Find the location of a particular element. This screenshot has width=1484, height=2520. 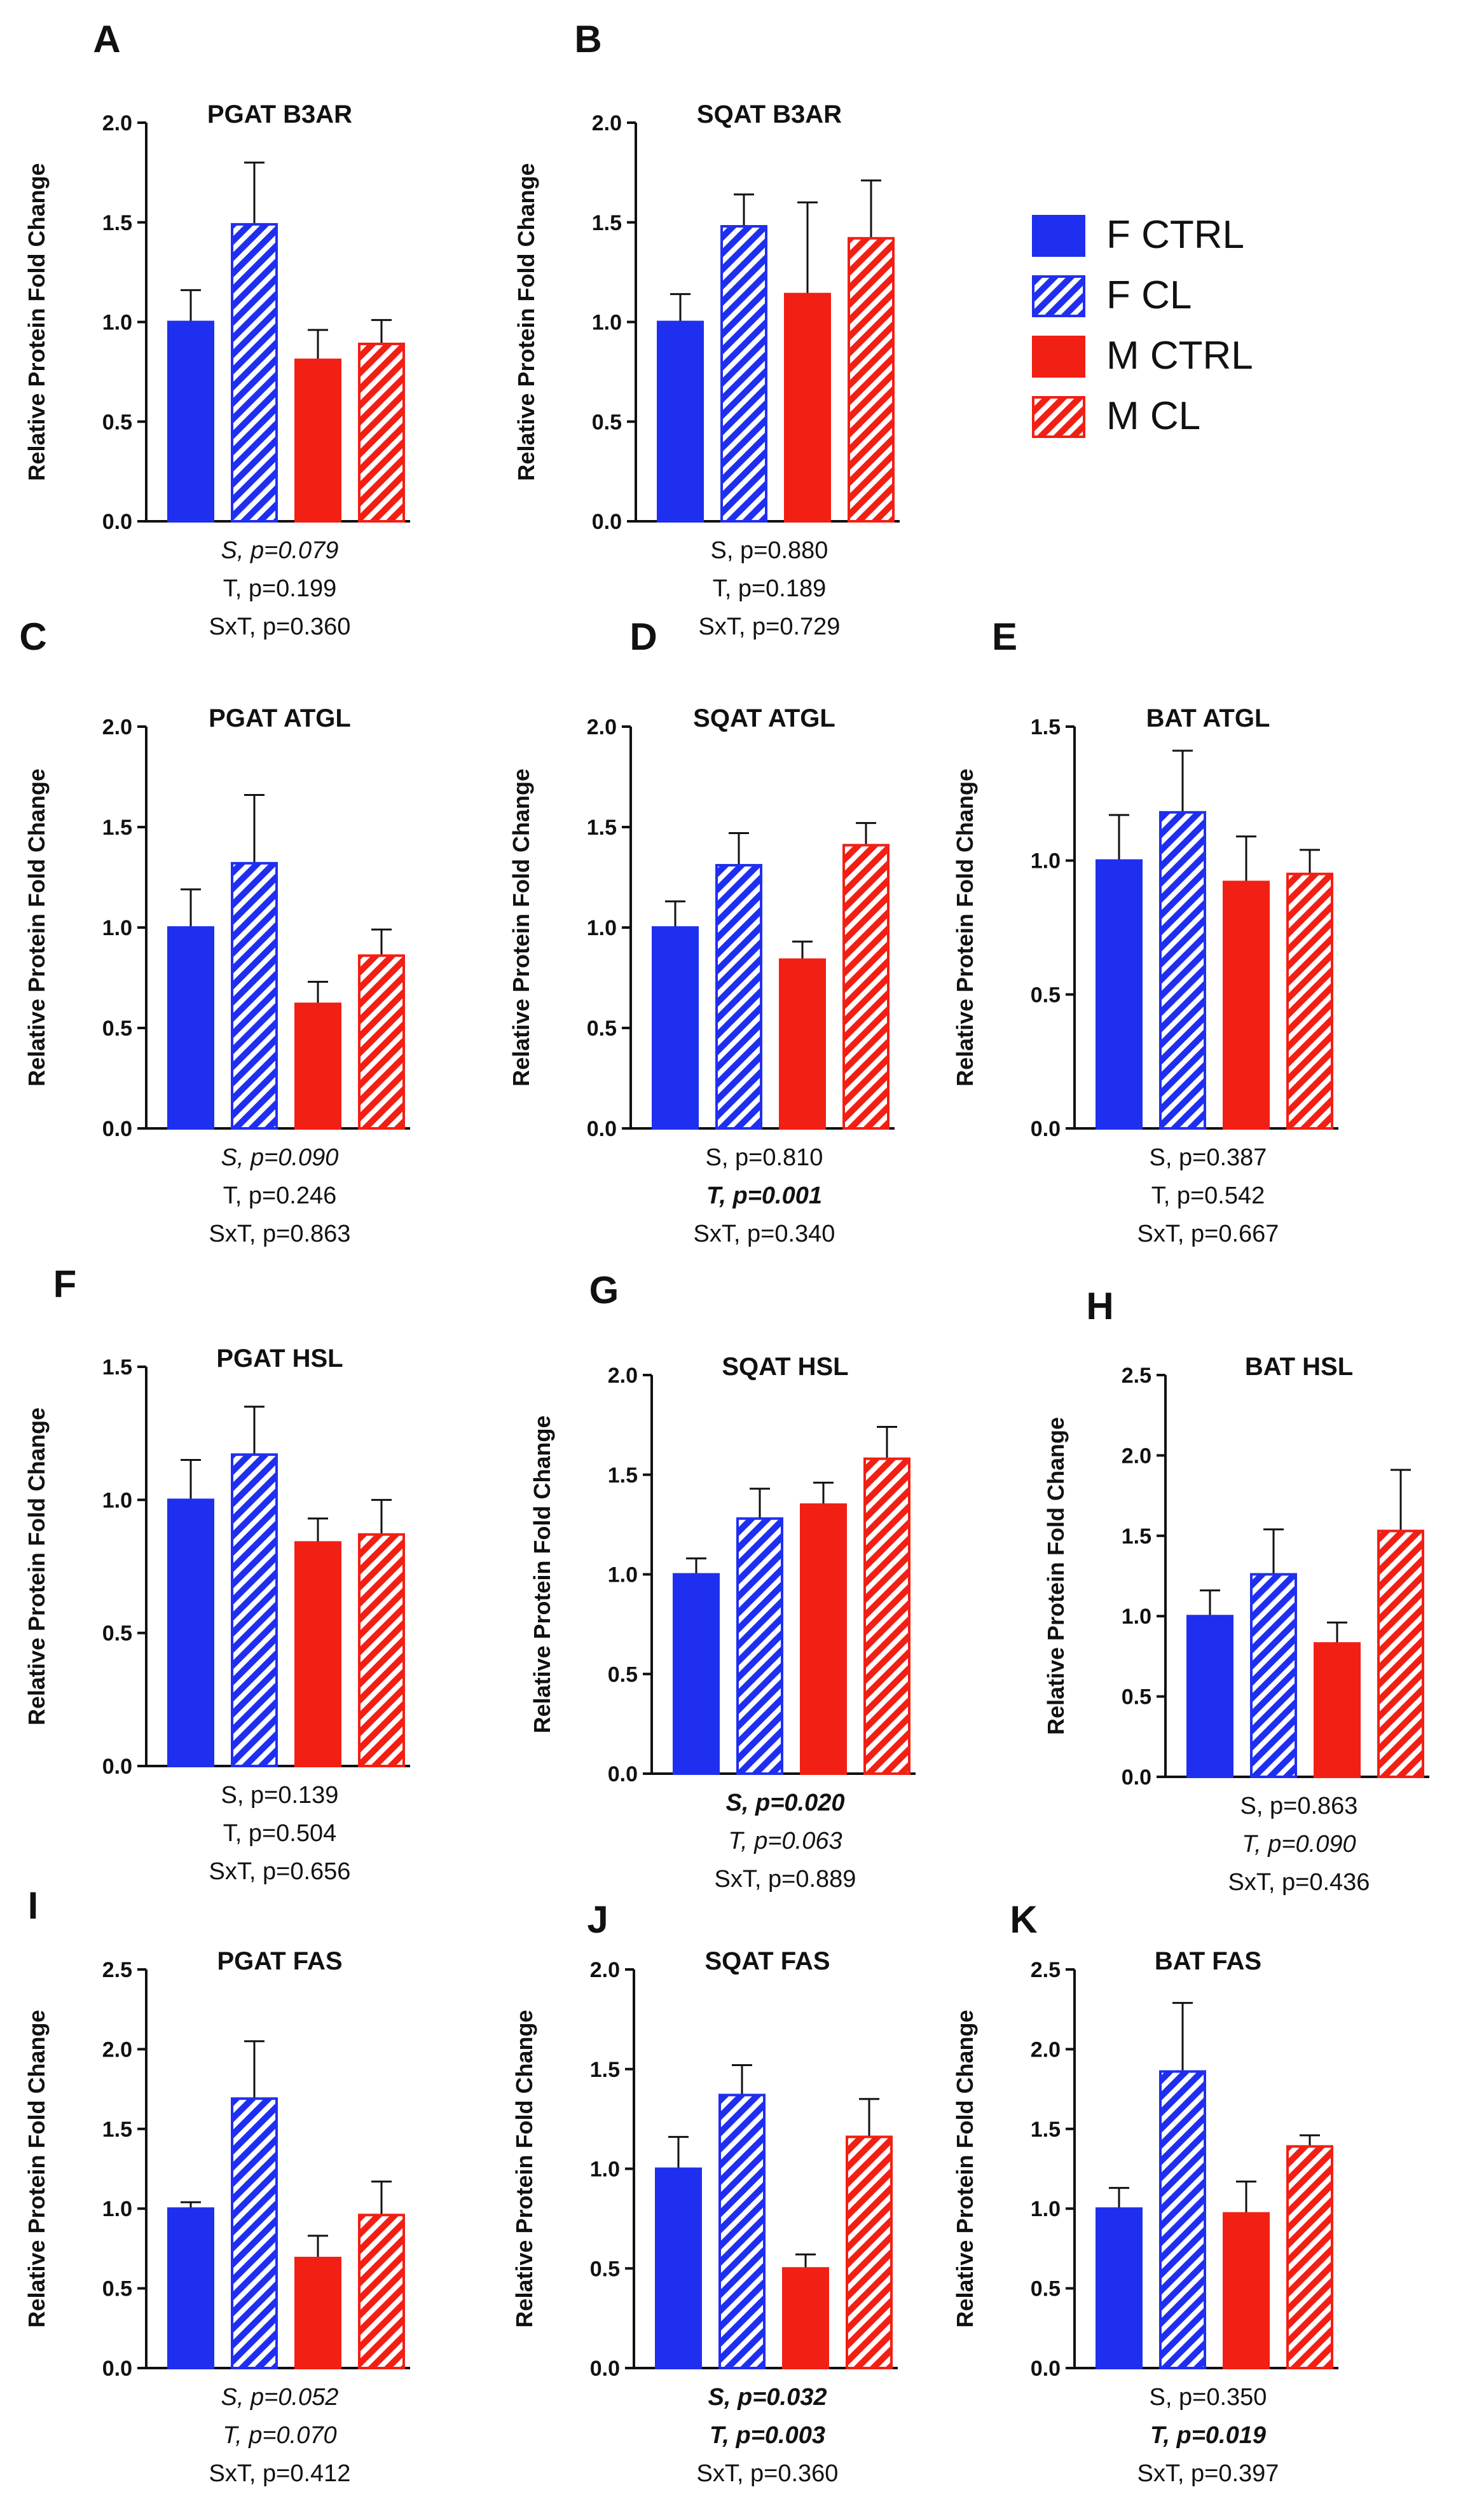

stat-line: T, p=0.063 is located at coordinates (785, 1841).